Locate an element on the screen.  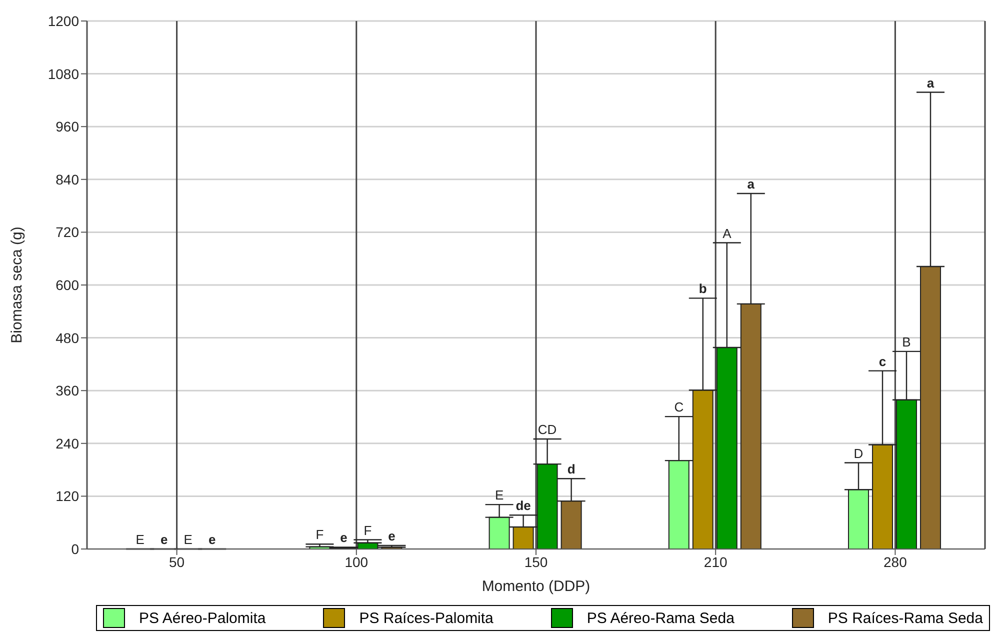
legend-label: PS Aéreo-Palomita is located at coordinates (202, 618).